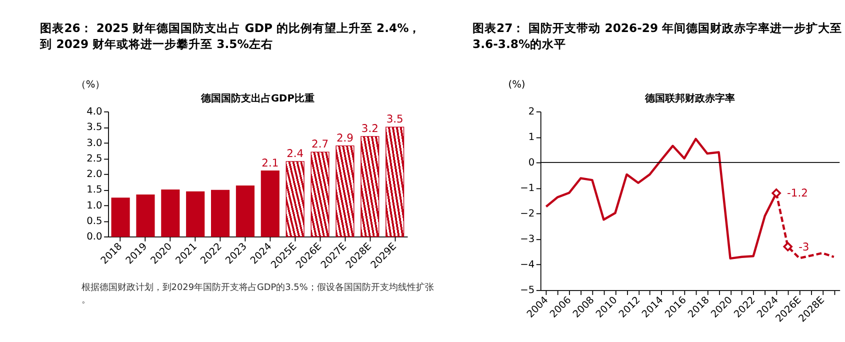 This screenshot has height=342, width=845. What do you see at coordinates (94, 174) in the screenshot?
I see `y-tick-label: 2.0` at bounding box center [94, 174].